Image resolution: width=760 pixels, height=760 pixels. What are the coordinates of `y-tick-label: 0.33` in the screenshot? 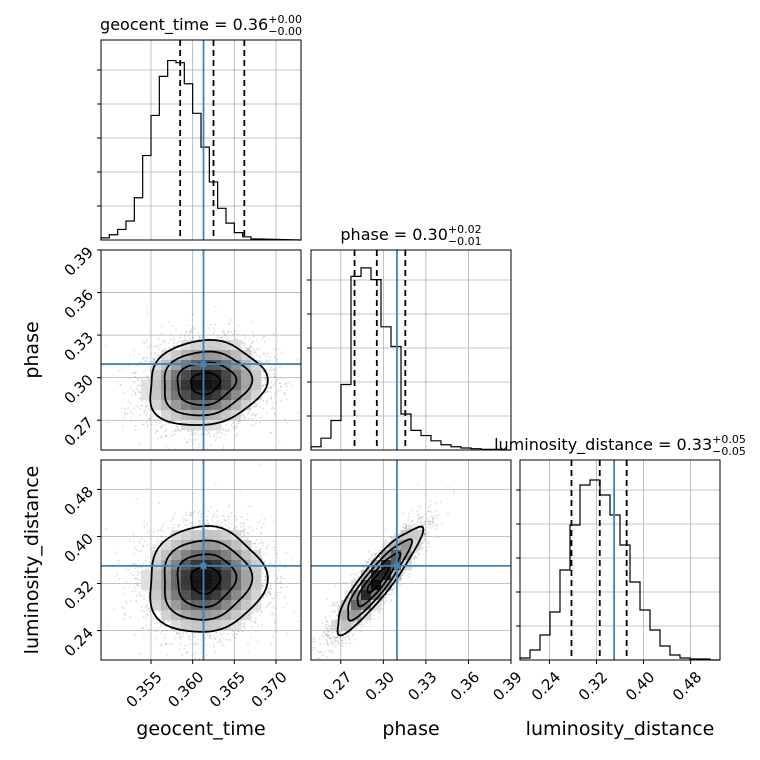 It's located at (79, 346).